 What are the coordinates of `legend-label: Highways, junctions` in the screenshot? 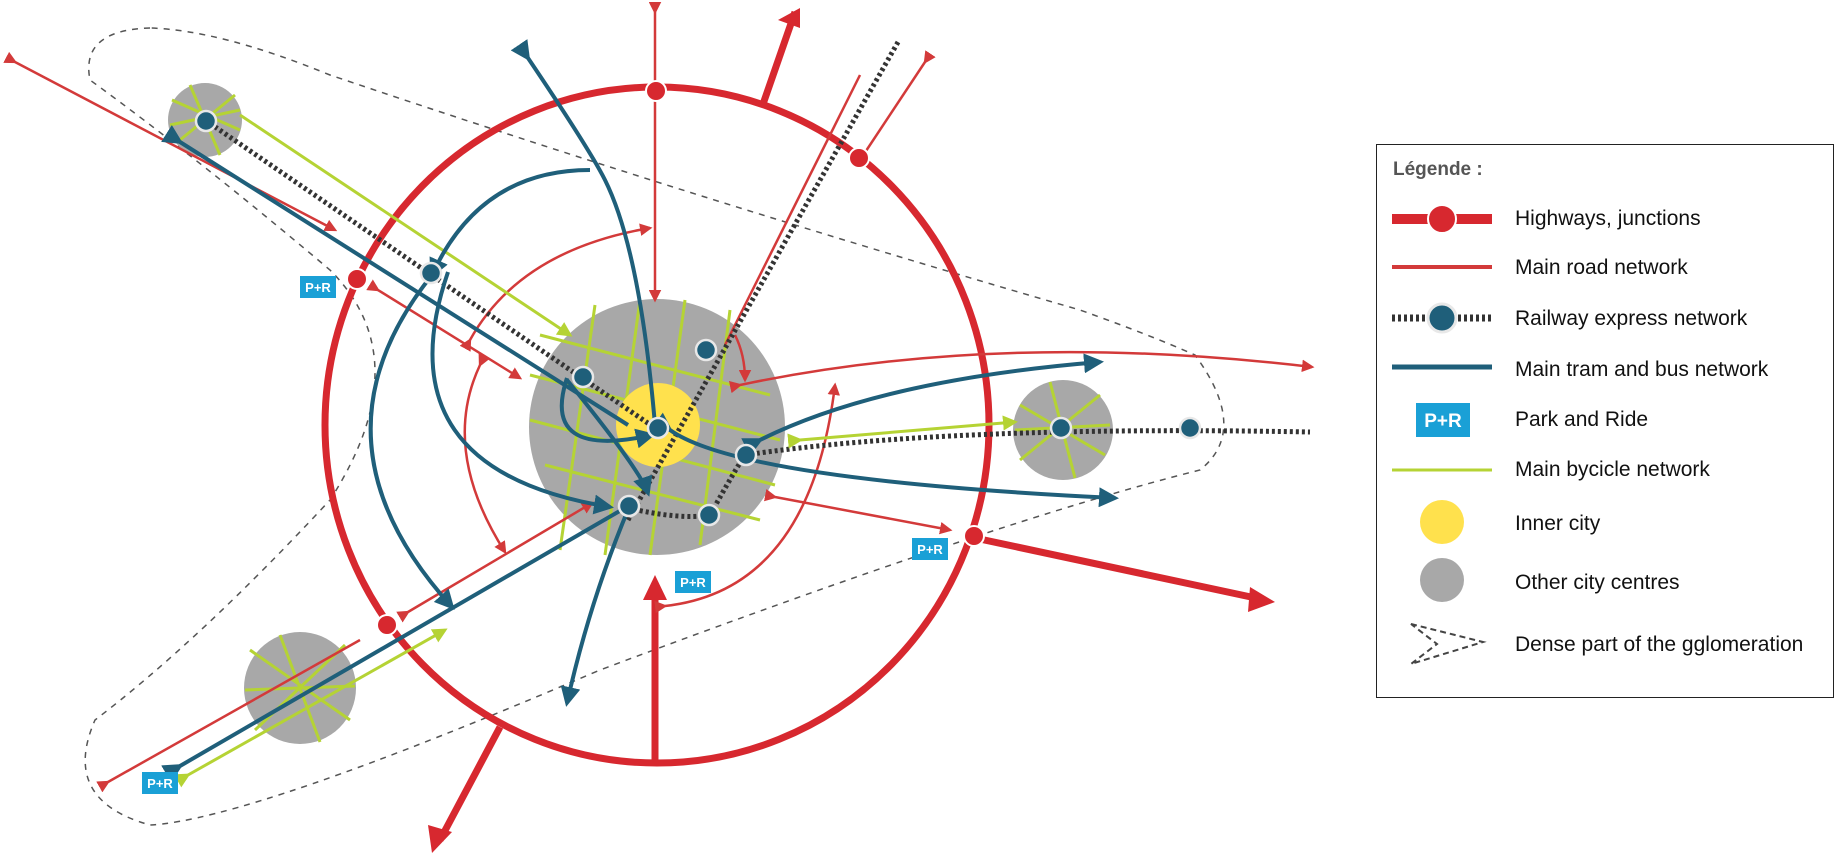 It's located at (1608, 218).